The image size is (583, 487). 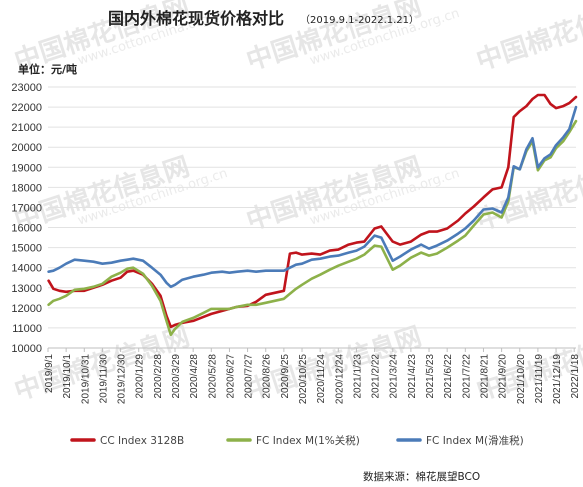 What do you see at coordinates (26, 88) in the screenshot?
I see `y-tick-label: 23000` at bounding box center [26, 88].